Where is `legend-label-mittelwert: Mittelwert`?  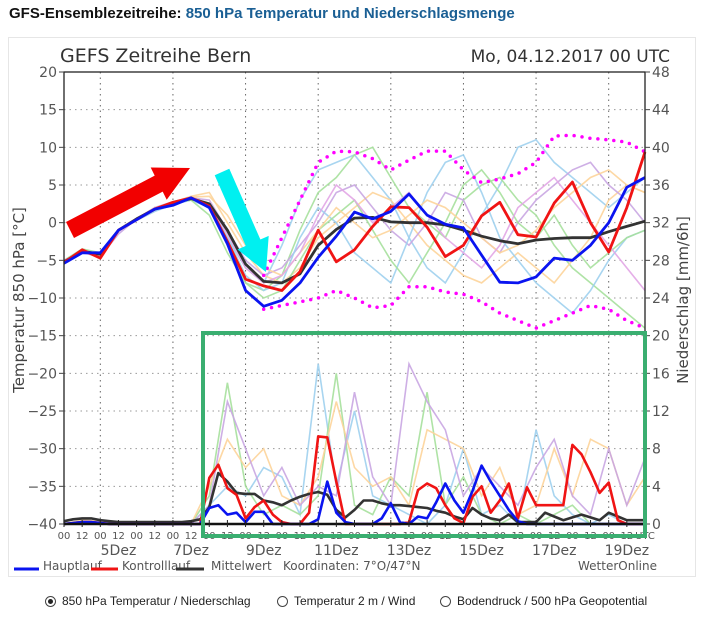 legend-label-mittelwert: Mittelwert is located at coordinates (241, 566).